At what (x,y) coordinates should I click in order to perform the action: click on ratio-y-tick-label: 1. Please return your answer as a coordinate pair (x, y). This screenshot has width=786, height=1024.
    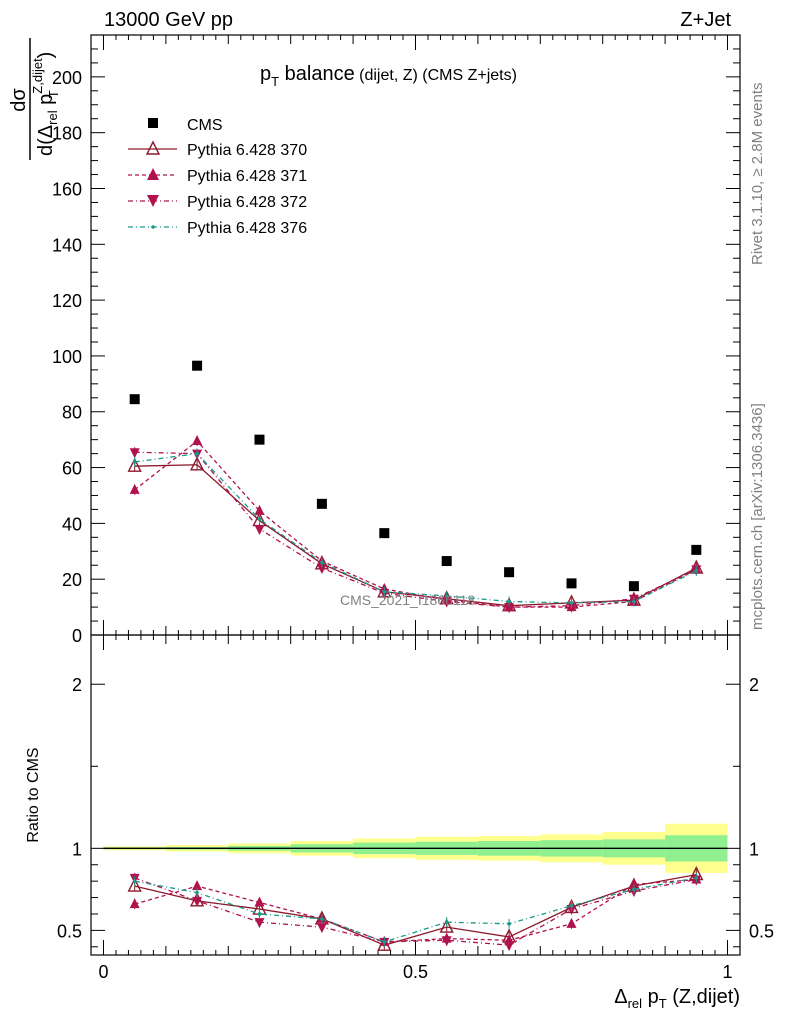
    Looking at the image, I should click on (77, 849).